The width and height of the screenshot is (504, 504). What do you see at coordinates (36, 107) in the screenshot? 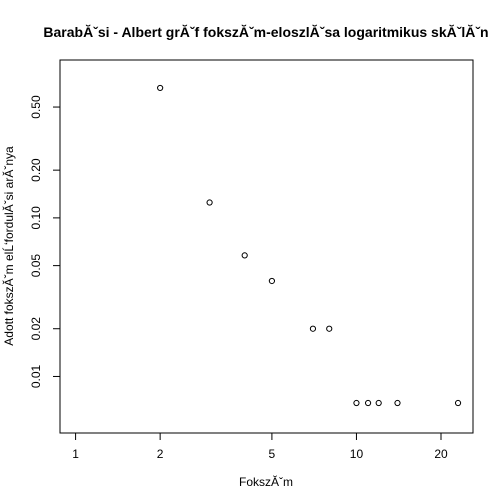
I see `y-tick-label: 0.50` at bounding box center [36, 107].